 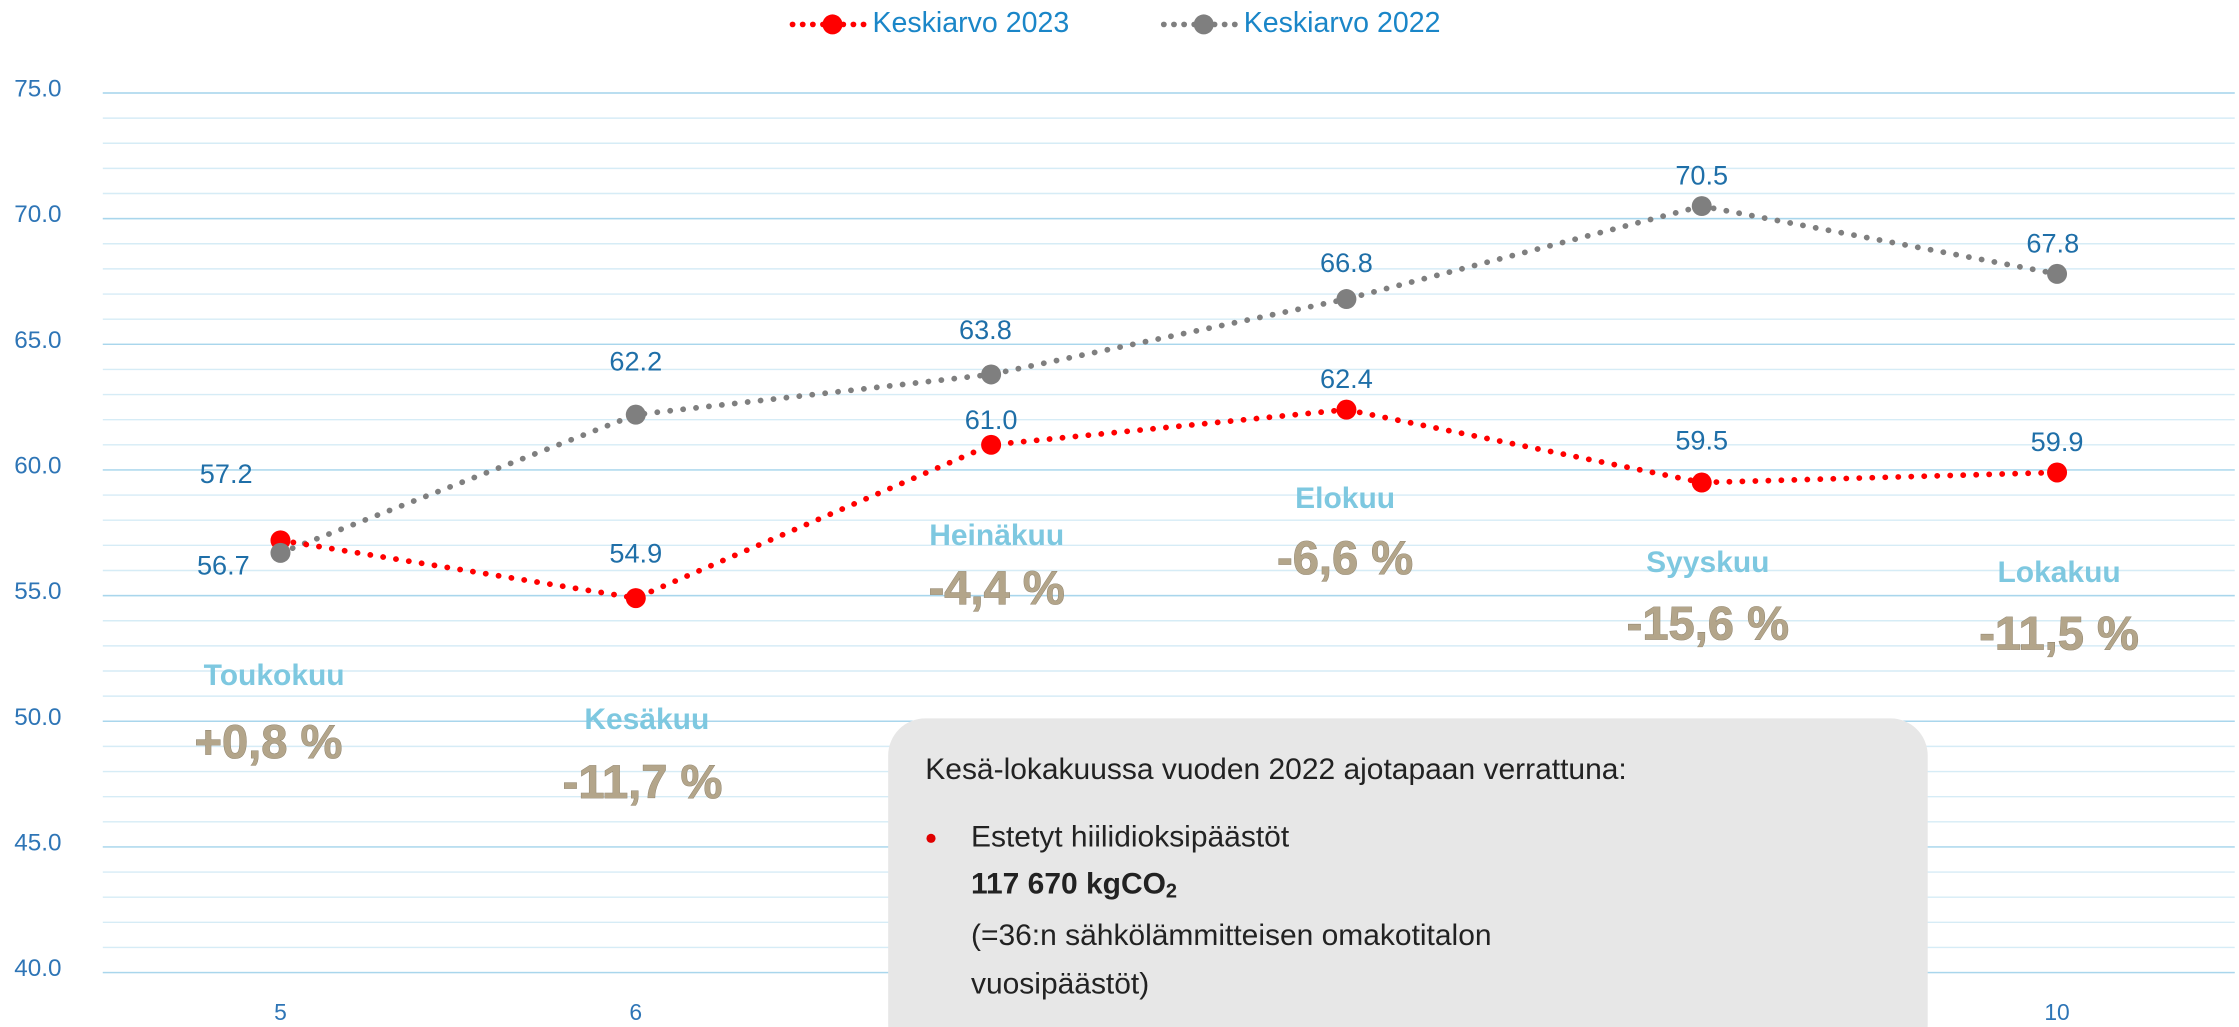 I want to click on x-tick-label: 6, so click(x=635, y=1012).